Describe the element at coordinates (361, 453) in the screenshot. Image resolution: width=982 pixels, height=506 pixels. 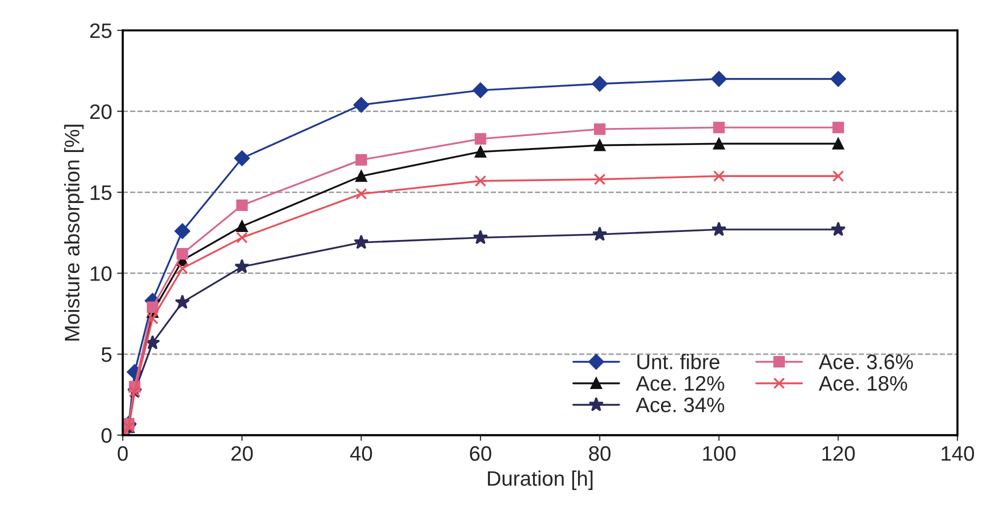
I see `x-tick-label: 40` at that location.